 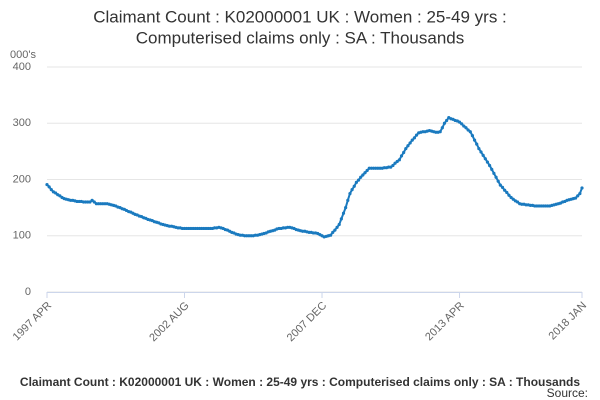 What do you see at coordinates (28, 292) in the screenshot?
I see `y-tick-label: 0` at bounding box center [28, 292].